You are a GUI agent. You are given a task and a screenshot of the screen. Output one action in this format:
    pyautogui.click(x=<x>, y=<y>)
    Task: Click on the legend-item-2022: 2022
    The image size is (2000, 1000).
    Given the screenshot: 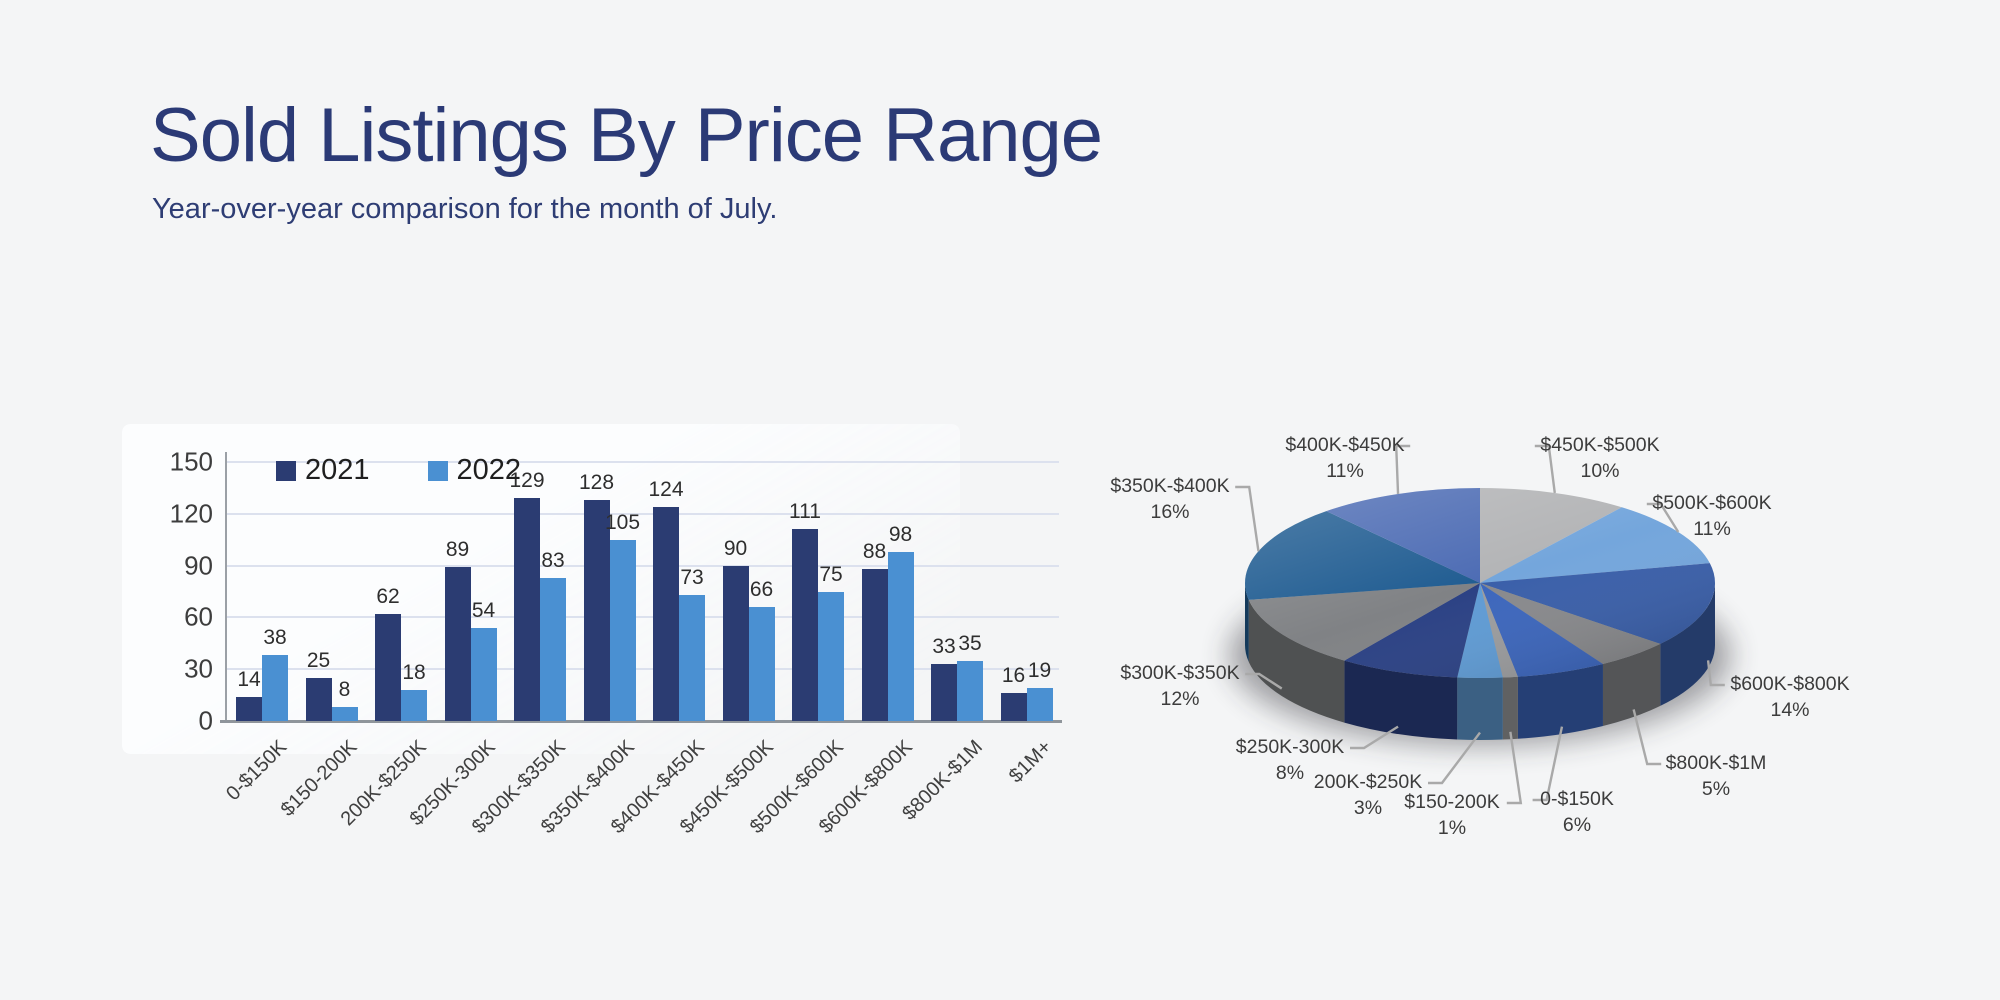 What is the action you would take?
    pyautogui.click(x=474, y=470)
    